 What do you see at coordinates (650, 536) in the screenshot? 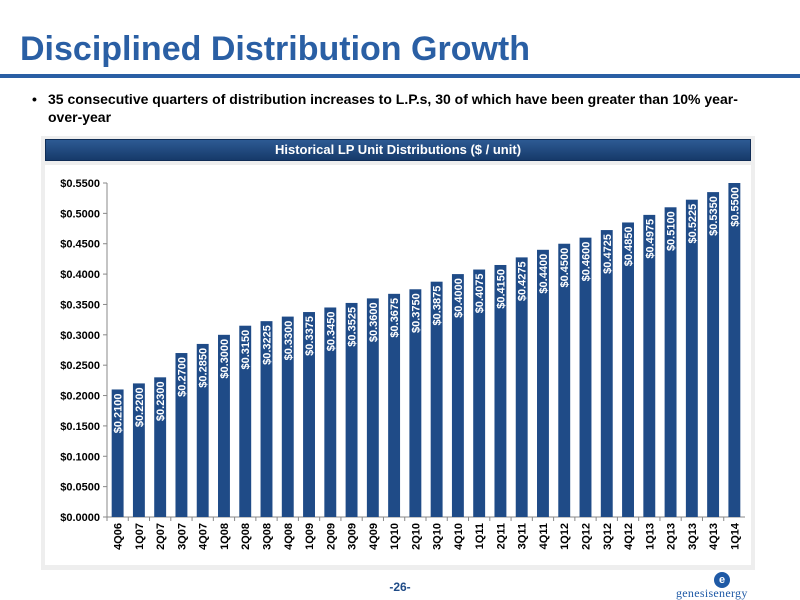
I see `x-tick-label: 1Q13` at bounding box center [650, 536].